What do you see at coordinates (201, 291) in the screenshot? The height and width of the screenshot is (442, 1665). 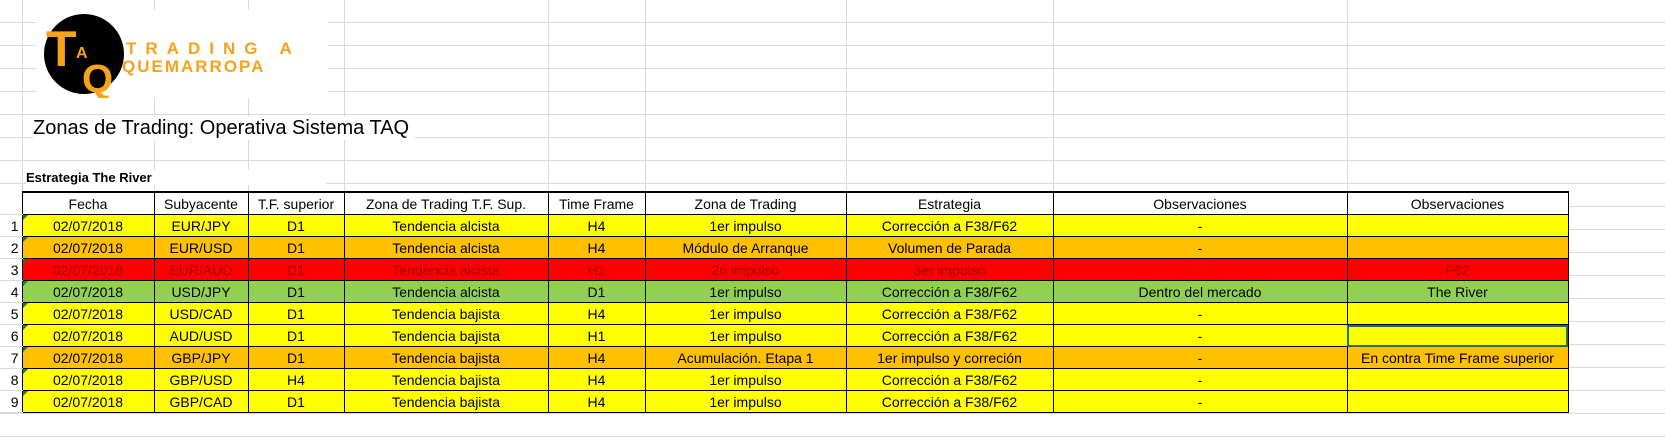 I see `table-cell: USD/JPY` at bounding box center [201, 291].